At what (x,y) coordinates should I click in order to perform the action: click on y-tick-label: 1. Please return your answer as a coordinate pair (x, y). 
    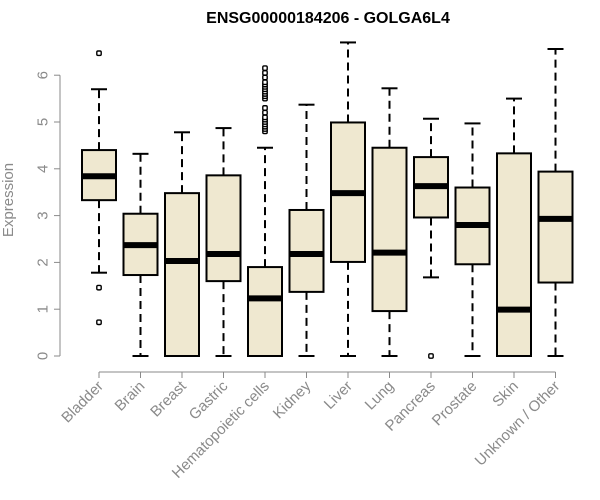
    Looking at the image, I should click on (43, 309).